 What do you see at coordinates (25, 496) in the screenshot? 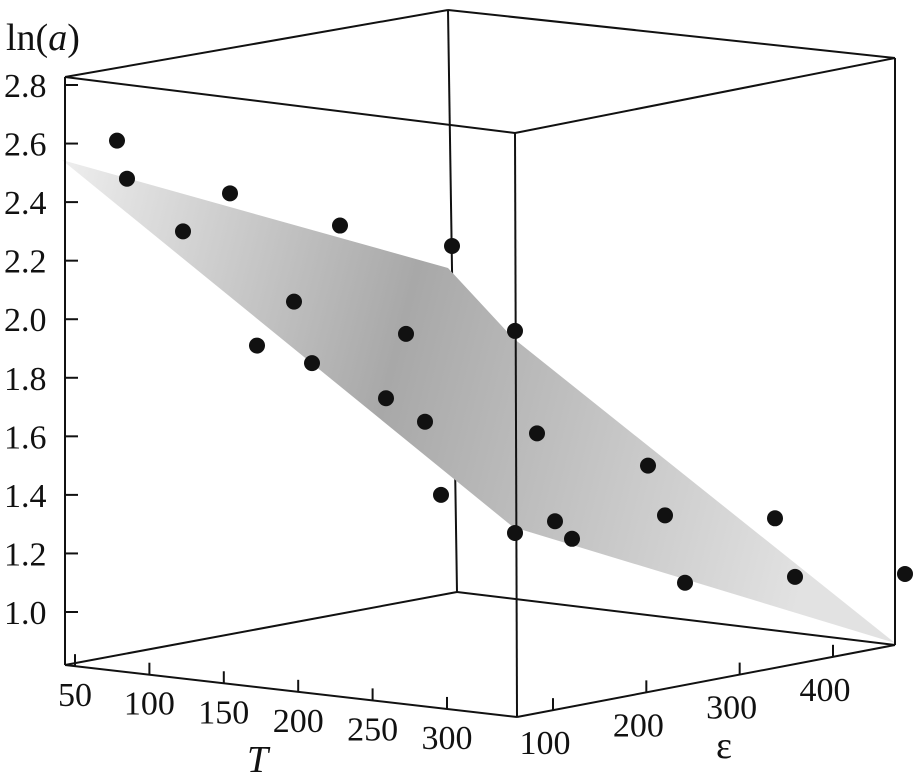
I see `z-tick-label-2: 1.4` at bounding box center [25, 496].